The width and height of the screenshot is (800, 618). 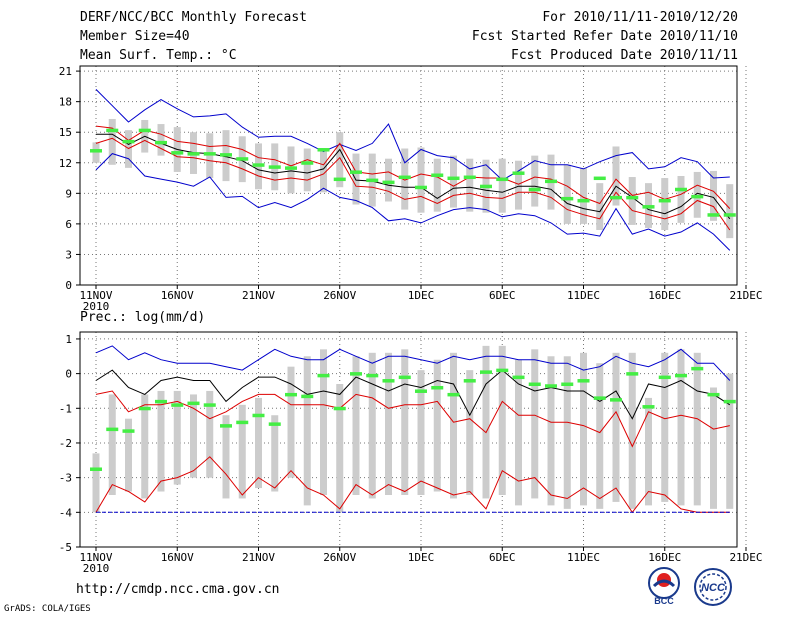 What do you see at coordinates (96, 568) in the screenshot?
I see `x-year-label: 2010` at bounding box center [96, 568].